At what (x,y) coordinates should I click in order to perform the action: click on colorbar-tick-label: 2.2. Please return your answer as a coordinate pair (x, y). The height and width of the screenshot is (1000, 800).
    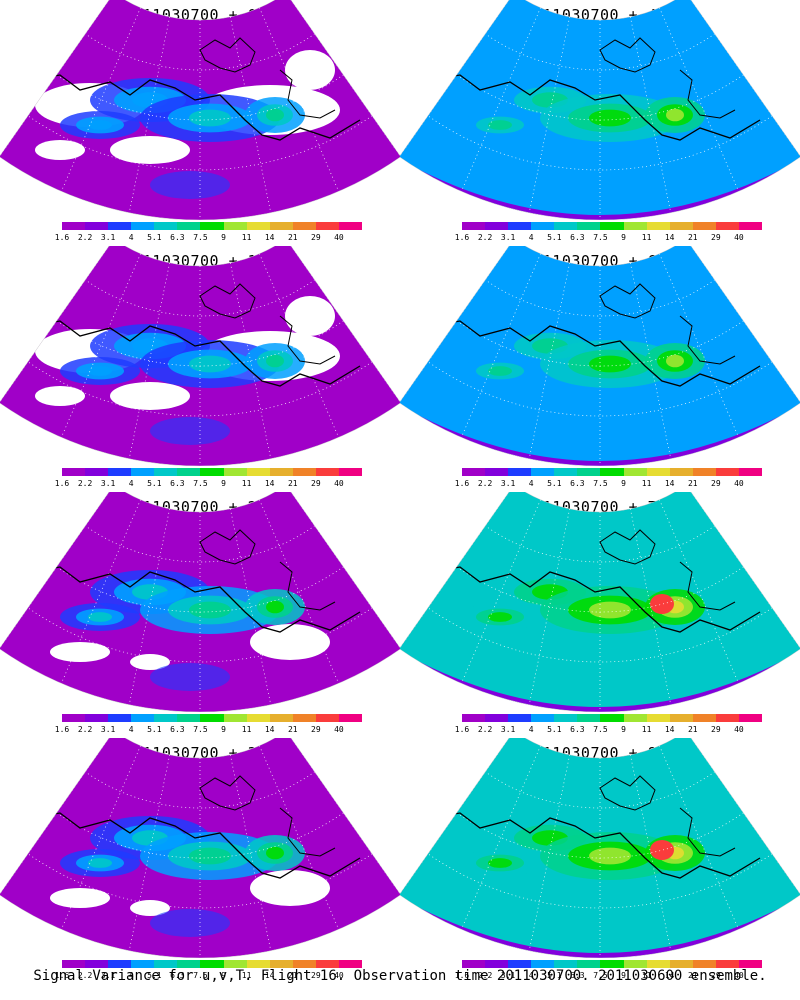
    Looking at the image, I should click on (85, 975).